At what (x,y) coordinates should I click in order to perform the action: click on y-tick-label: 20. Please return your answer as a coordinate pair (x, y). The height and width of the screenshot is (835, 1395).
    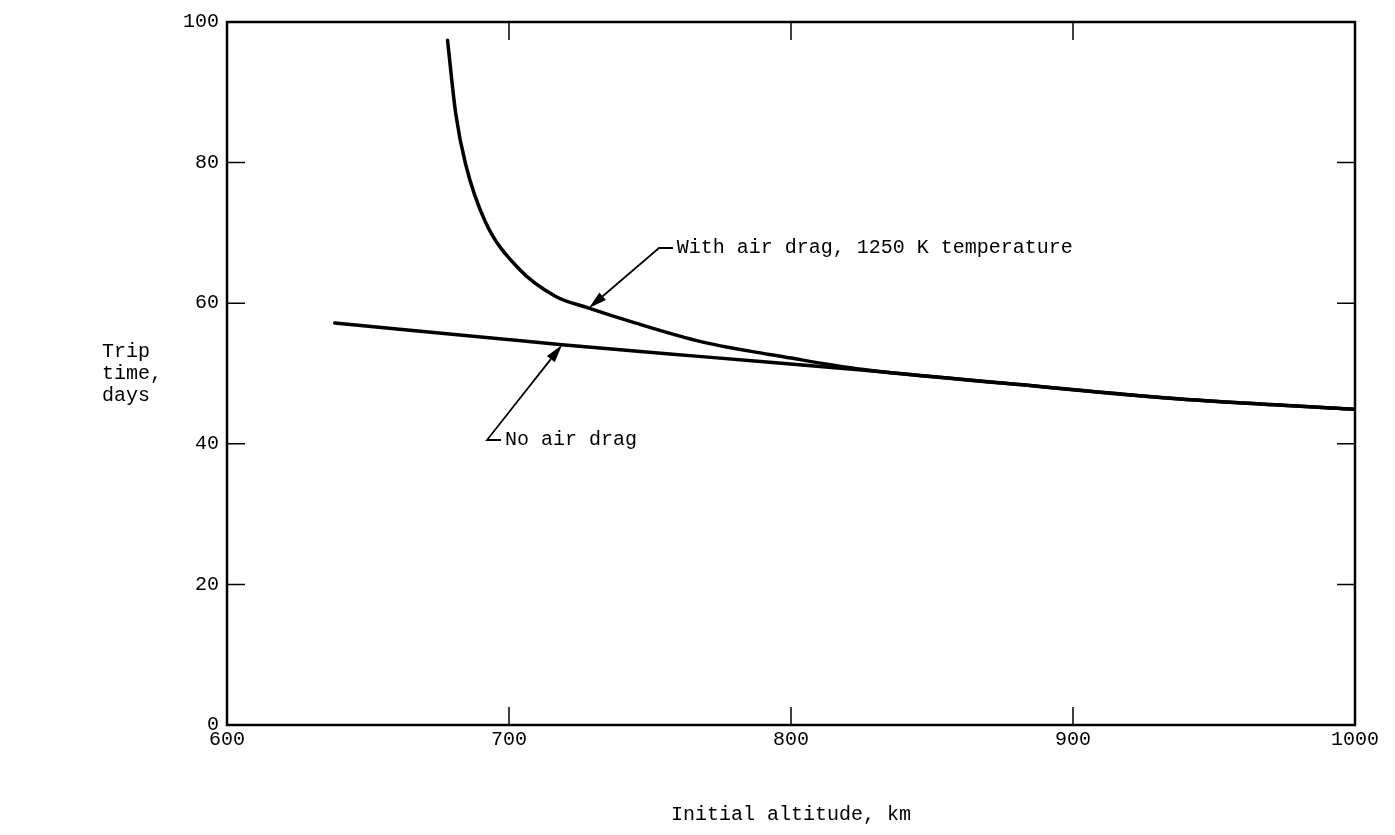
    Looking at the image, I should click on (207, 584).